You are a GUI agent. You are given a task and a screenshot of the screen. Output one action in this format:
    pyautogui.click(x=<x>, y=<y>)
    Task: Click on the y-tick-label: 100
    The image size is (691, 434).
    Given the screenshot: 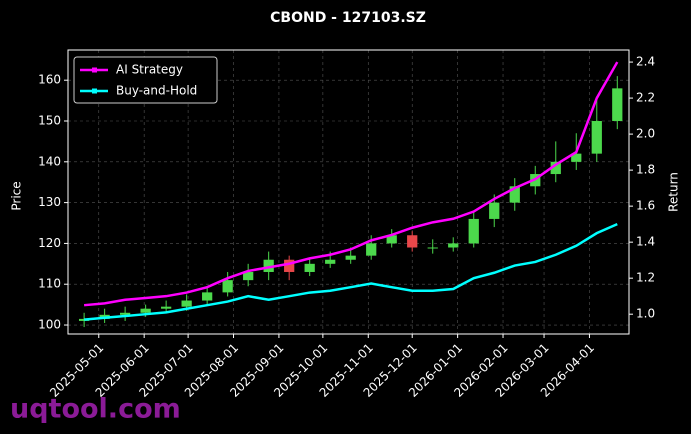 What is the action you would take?
    pyautogui.click(x=49, y=325)
    